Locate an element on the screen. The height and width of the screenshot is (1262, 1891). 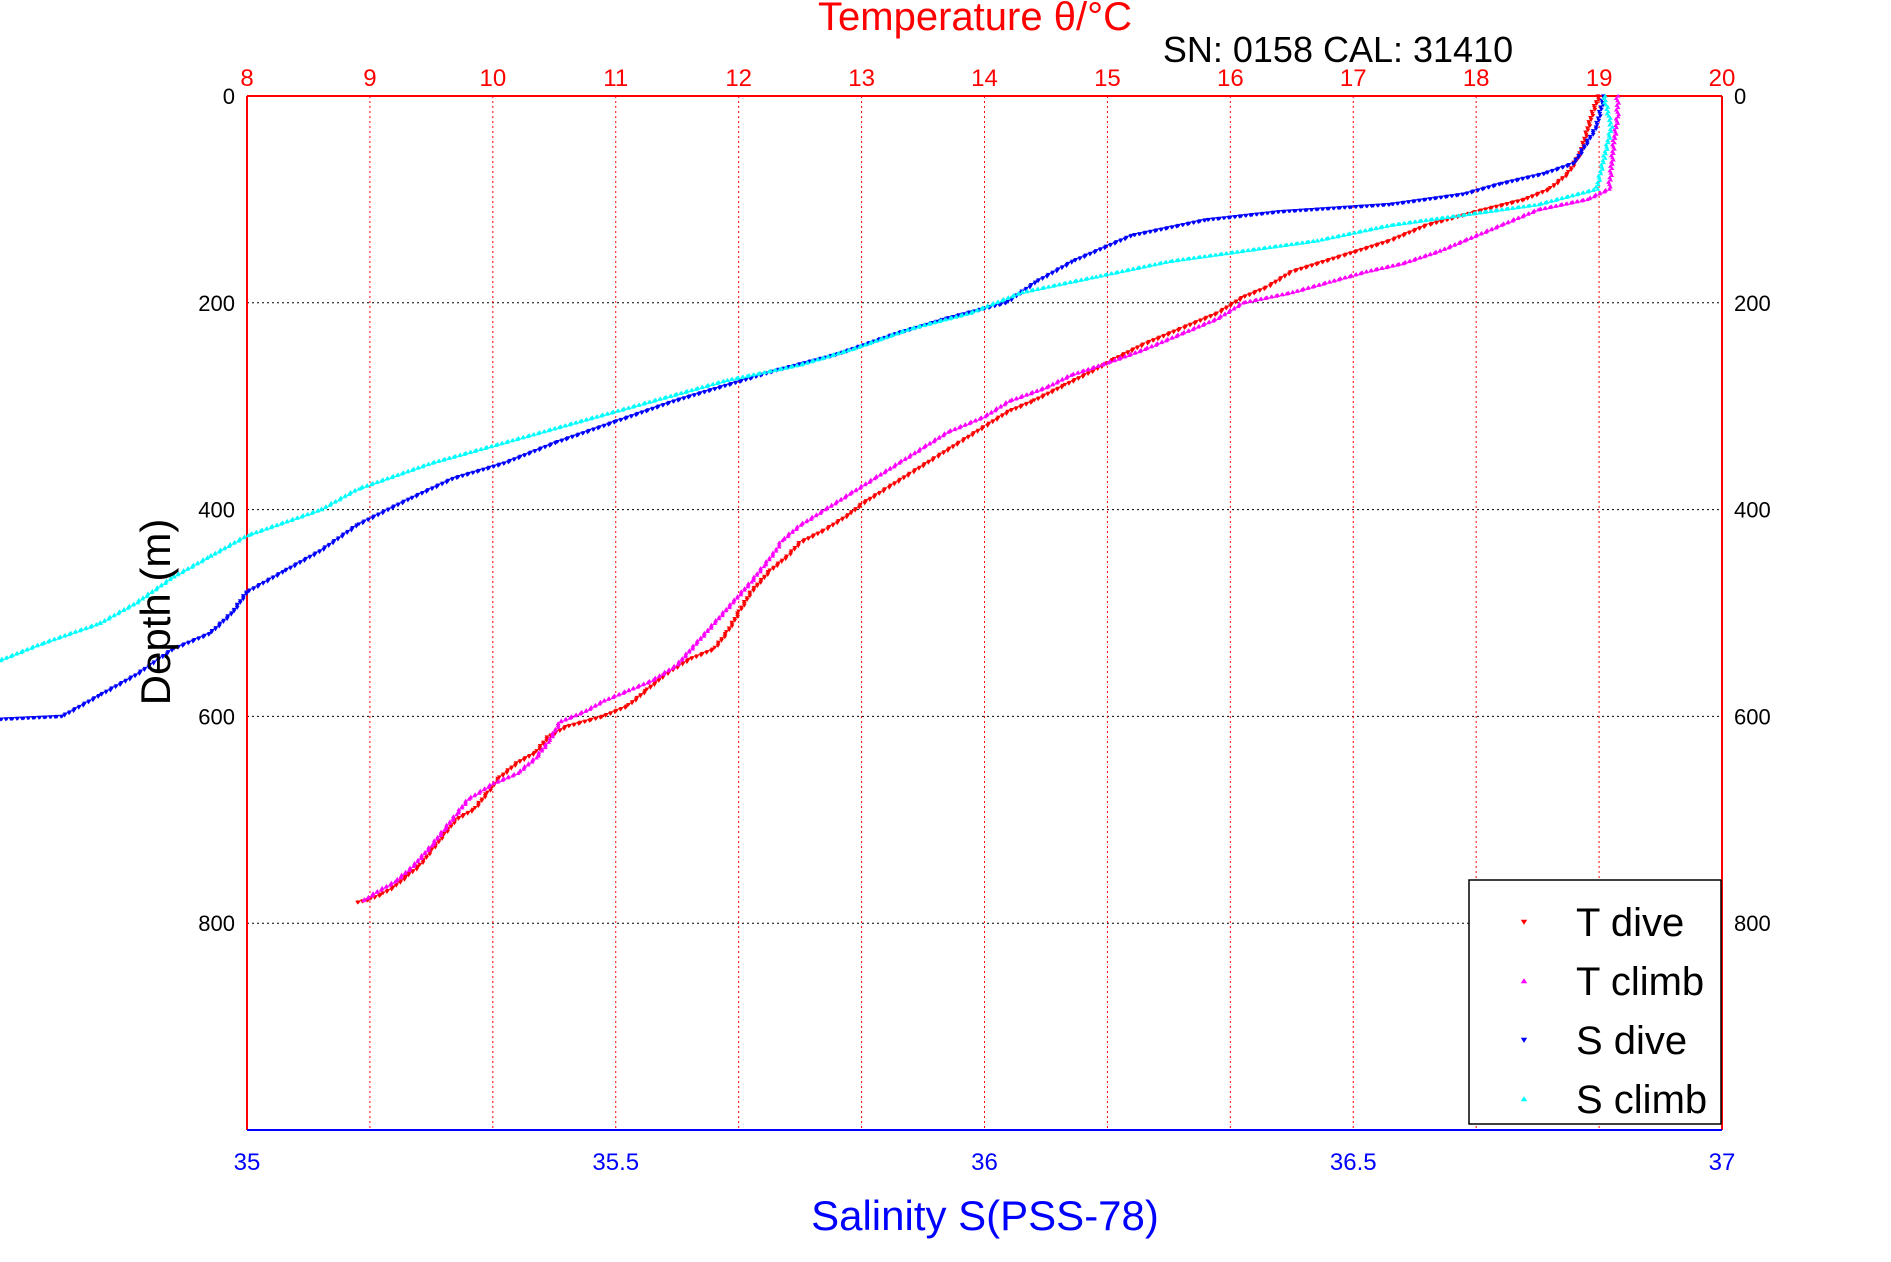
x-axis-label-salinity: Salinity S(PSS-78) is located at coordinates (985, 1215).